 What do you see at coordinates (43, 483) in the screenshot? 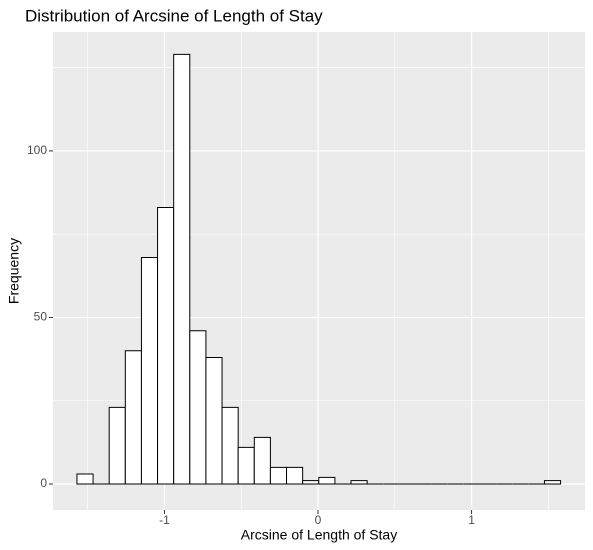
I see `y-tick-label: 0` at bounding box center [43, 483].